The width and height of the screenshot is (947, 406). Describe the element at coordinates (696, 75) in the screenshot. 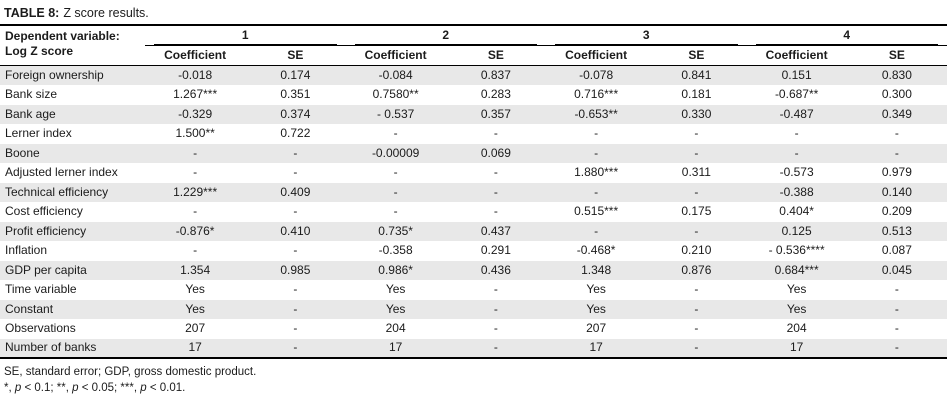

I see `cell-value: 0.841` at that location.